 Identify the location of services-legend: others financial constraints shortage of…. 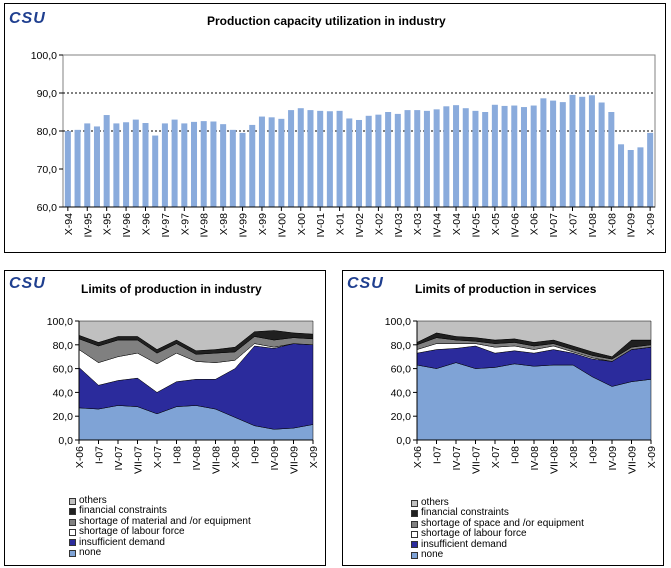
(497, 528).